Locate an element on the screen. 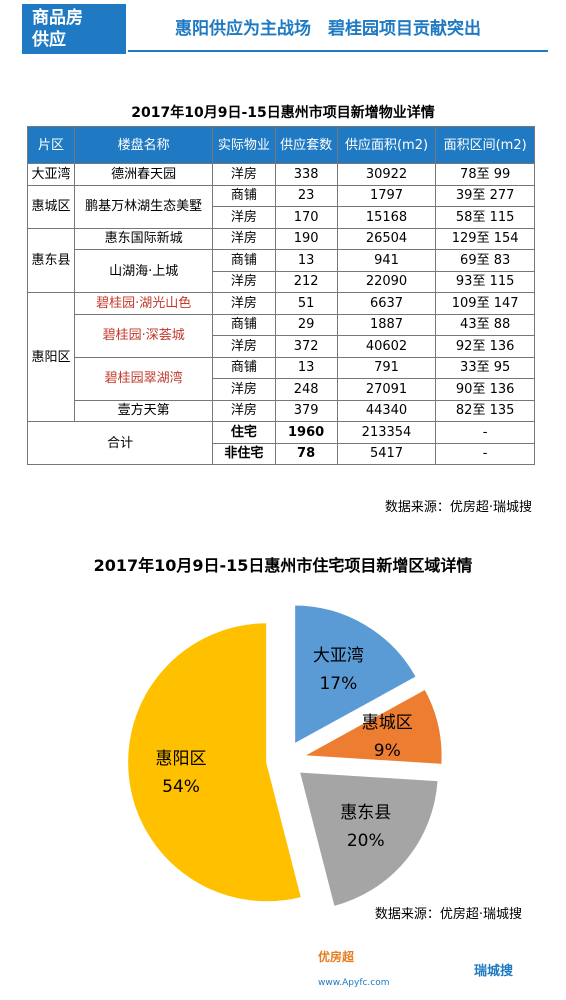 Image resolution: width=566 pixels, height=1000 pixels. data-cell: 29 is located at coordinates (306, 324).